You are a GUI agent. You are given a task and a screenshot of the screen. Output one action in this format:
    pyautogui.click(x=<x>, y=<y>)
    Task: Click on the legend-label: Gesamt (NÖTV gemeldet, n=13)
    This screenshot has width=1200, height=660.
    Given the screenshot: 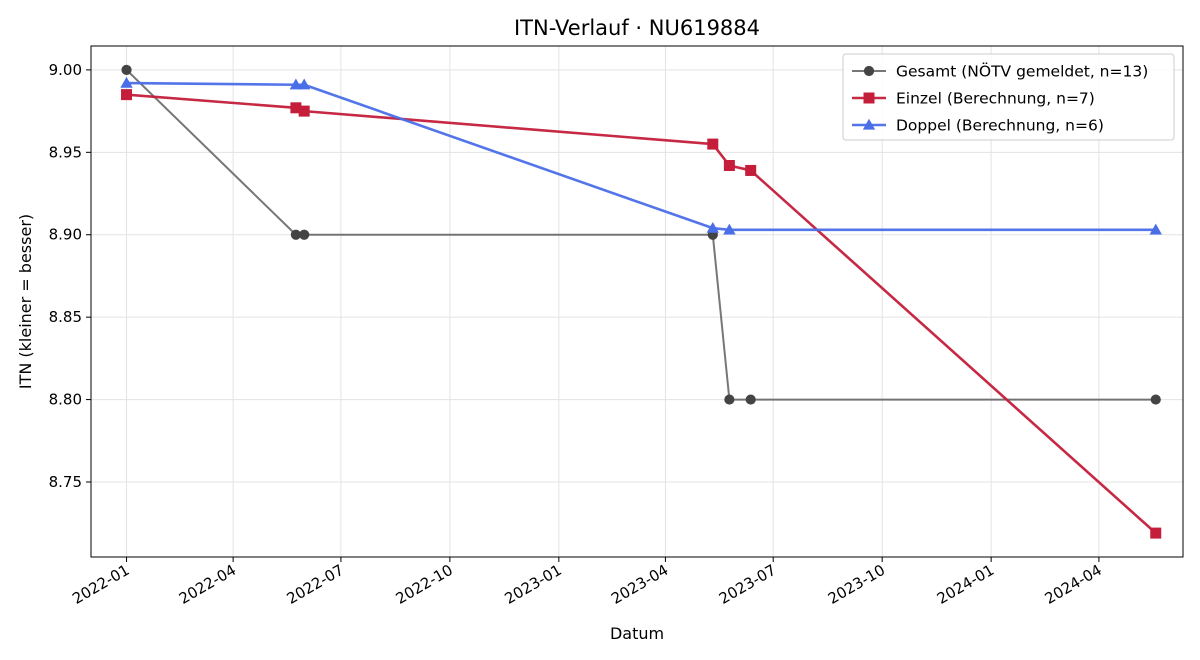 What is the action you would take?
    pyautogui.click(x=1022, y=71)
    